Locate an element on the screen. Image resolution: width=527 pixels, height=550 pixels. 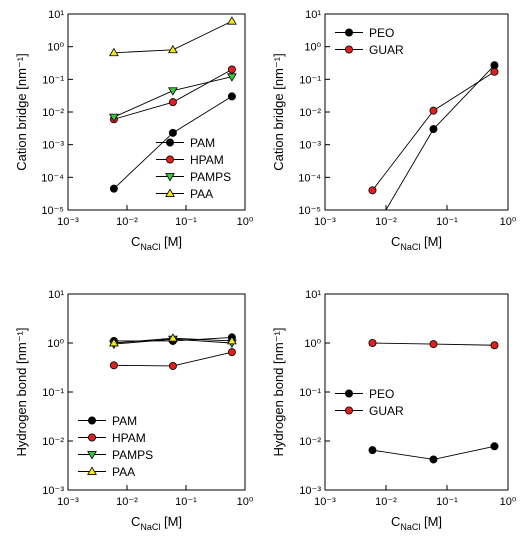
y-tick-label: 10⁰ is located at coordinates (312, 344).